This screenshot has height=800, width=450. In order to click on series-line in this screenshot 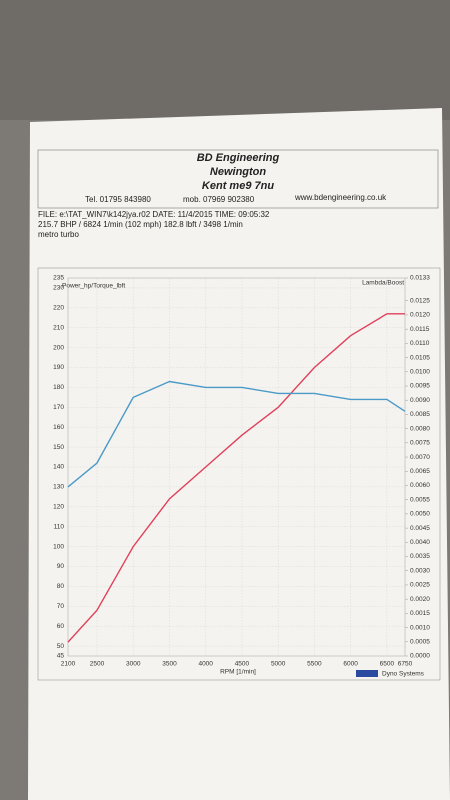, I will do `click(236, 434)`.